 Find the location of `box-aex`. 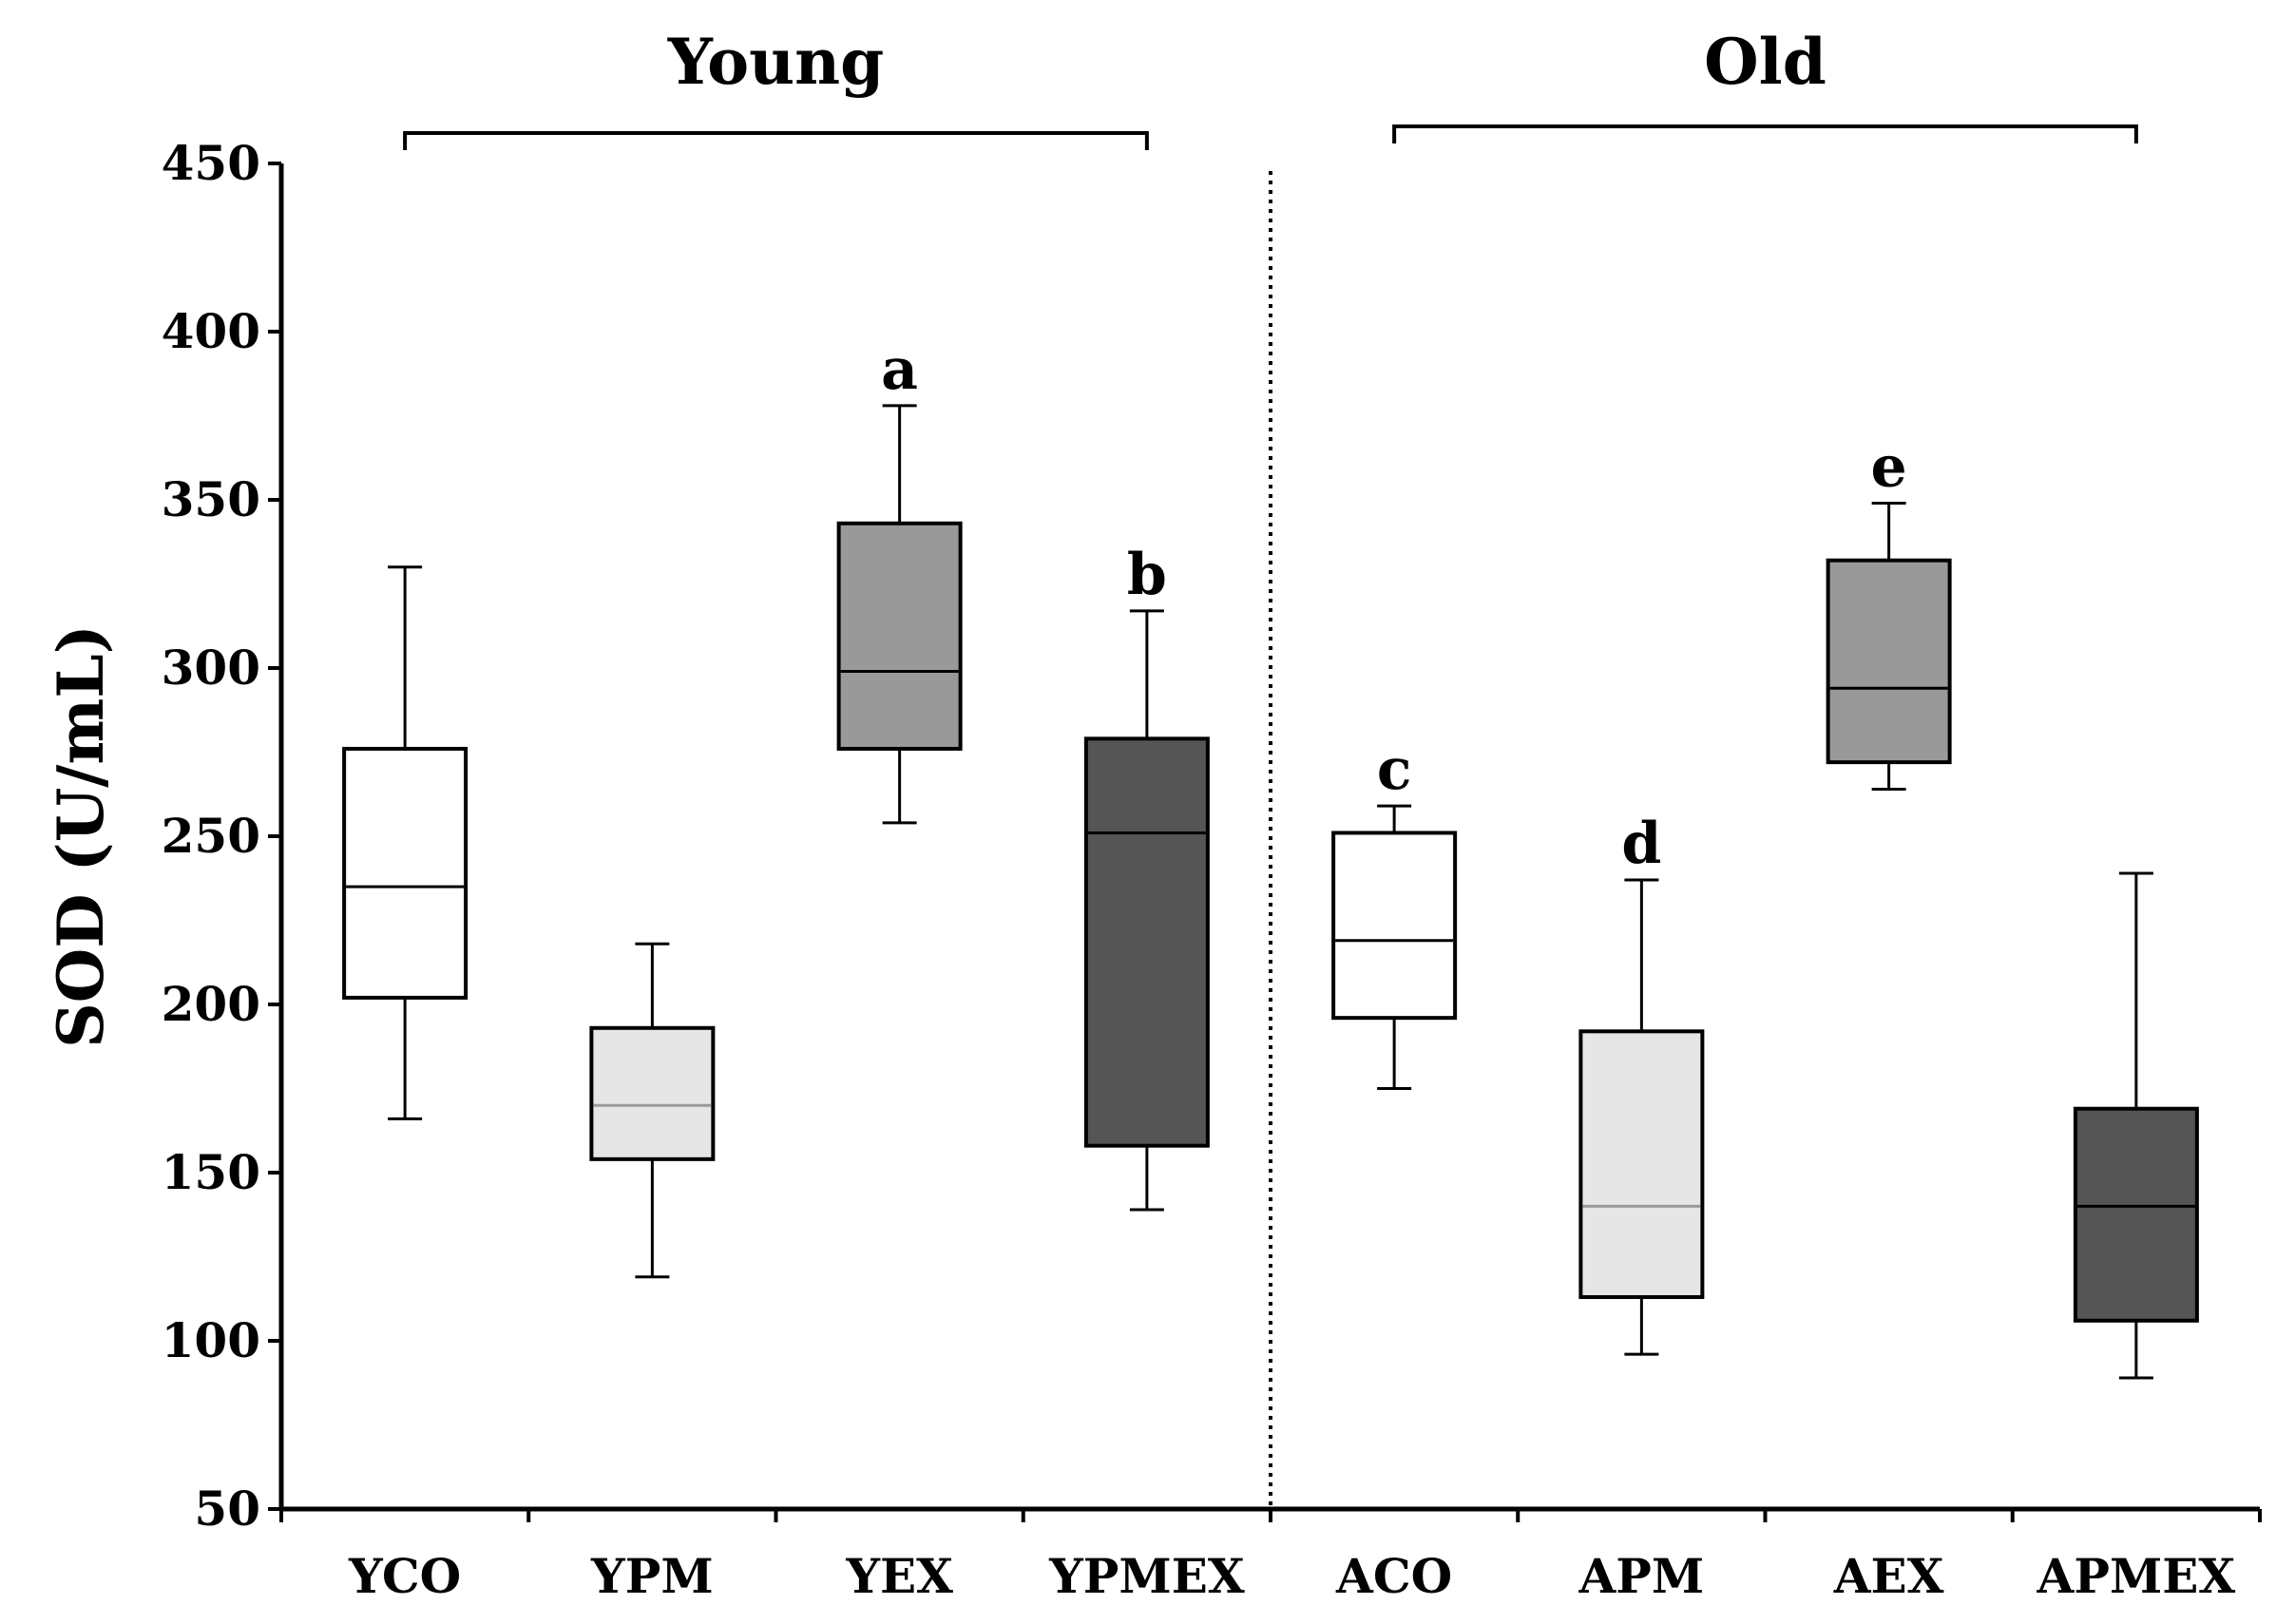

box-aex is located at coordinates (1889, 661).